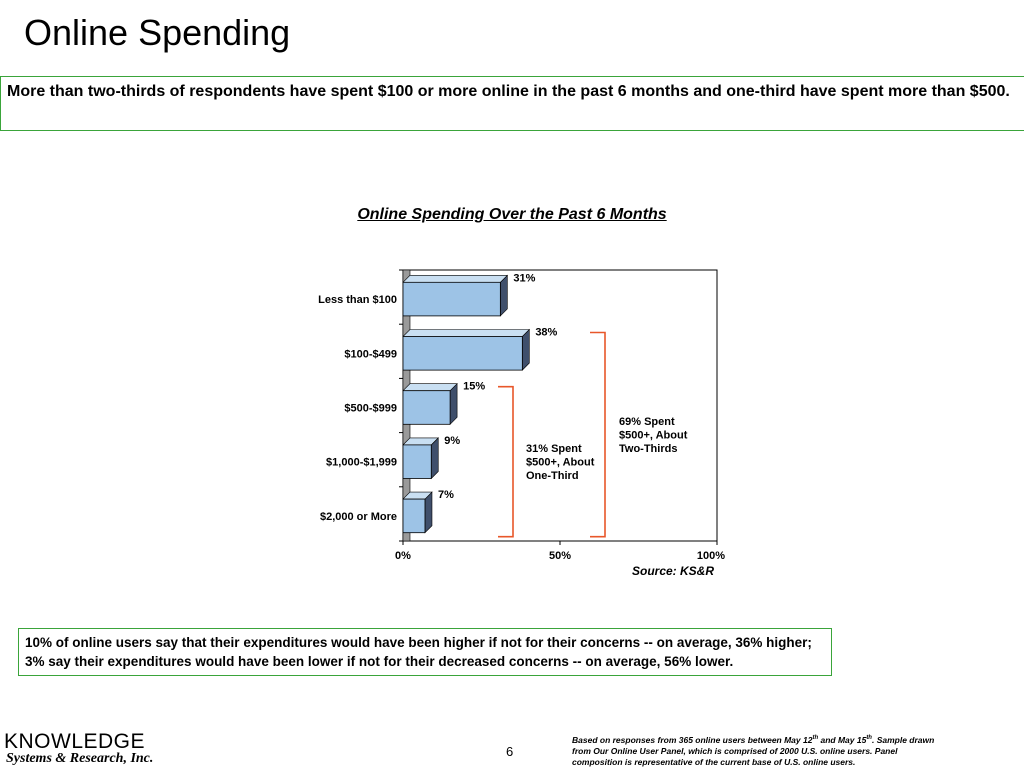  I want to click on company-logo-bottom: Systems & Research, Inc., so click(80, 758).